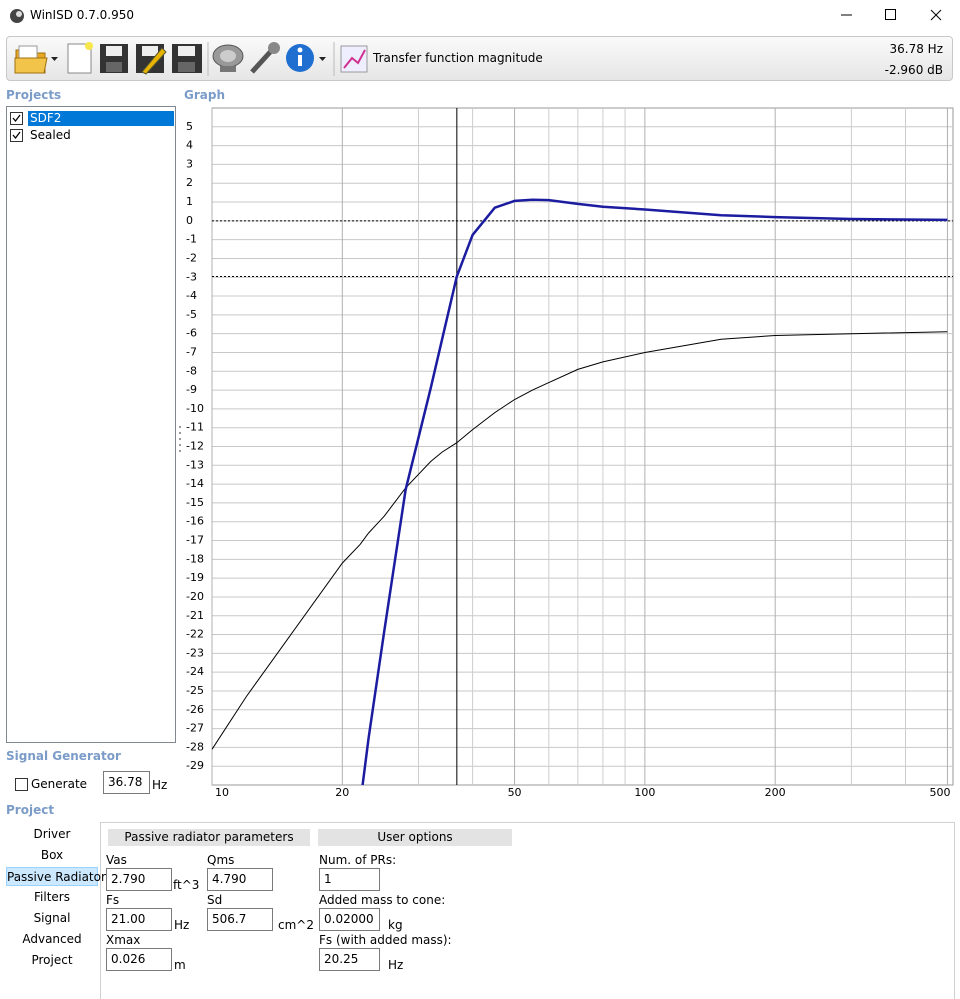  What do you see at coordinates (204, 95) in the screenshot?
I see `graph-title: Graph` at bounding box center [204, 95].